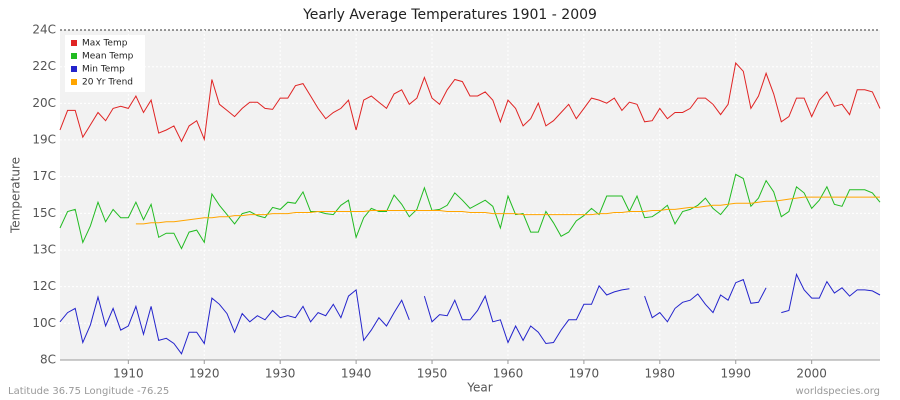  I want to click on y-tick-label: 15C, so click(44, 213).